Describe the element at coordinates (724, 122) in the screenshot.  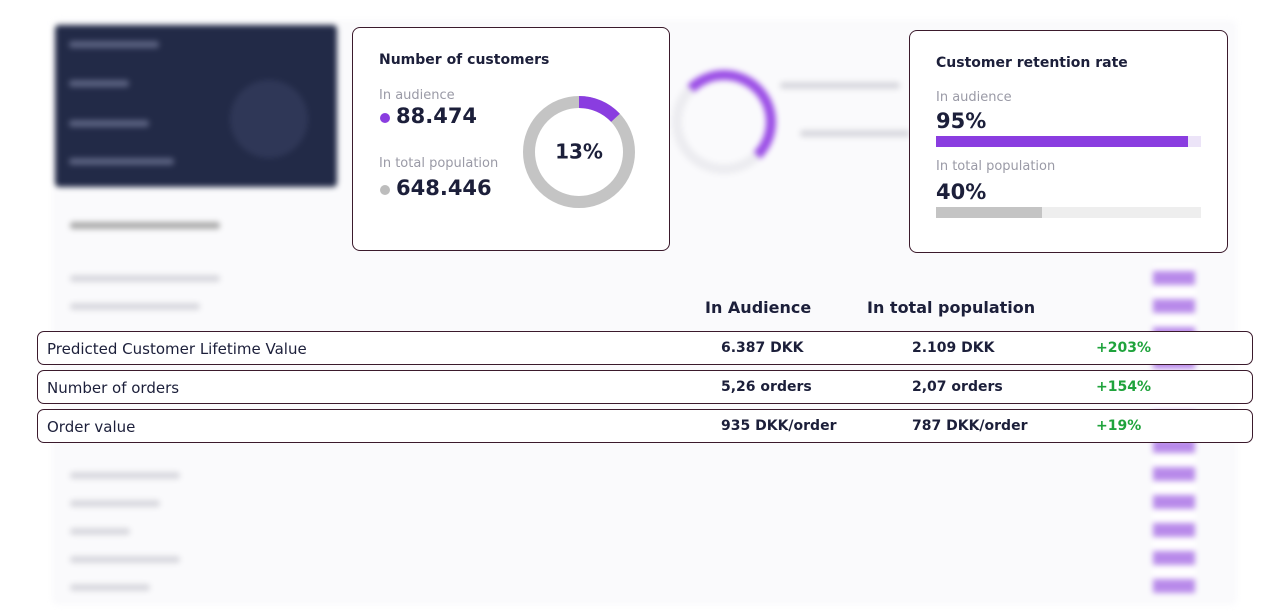
I see `bg-donut` at that location.